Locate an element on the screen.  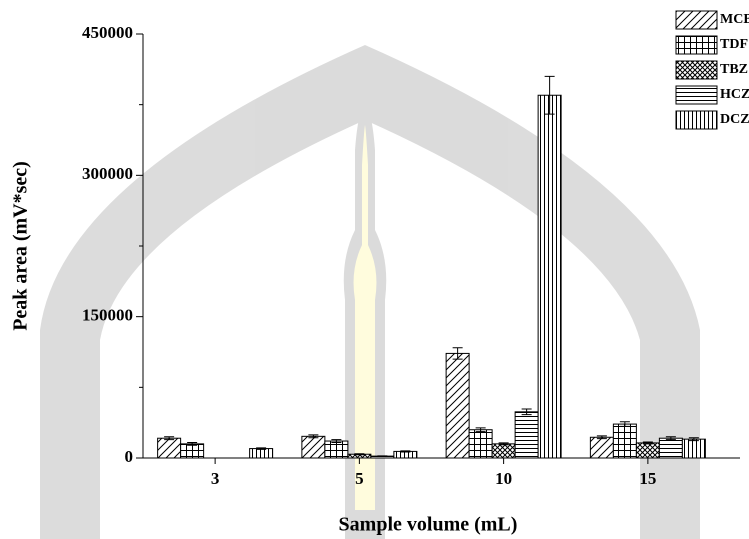
y-tick-label: 150000 is located at coordinates (107, 315).